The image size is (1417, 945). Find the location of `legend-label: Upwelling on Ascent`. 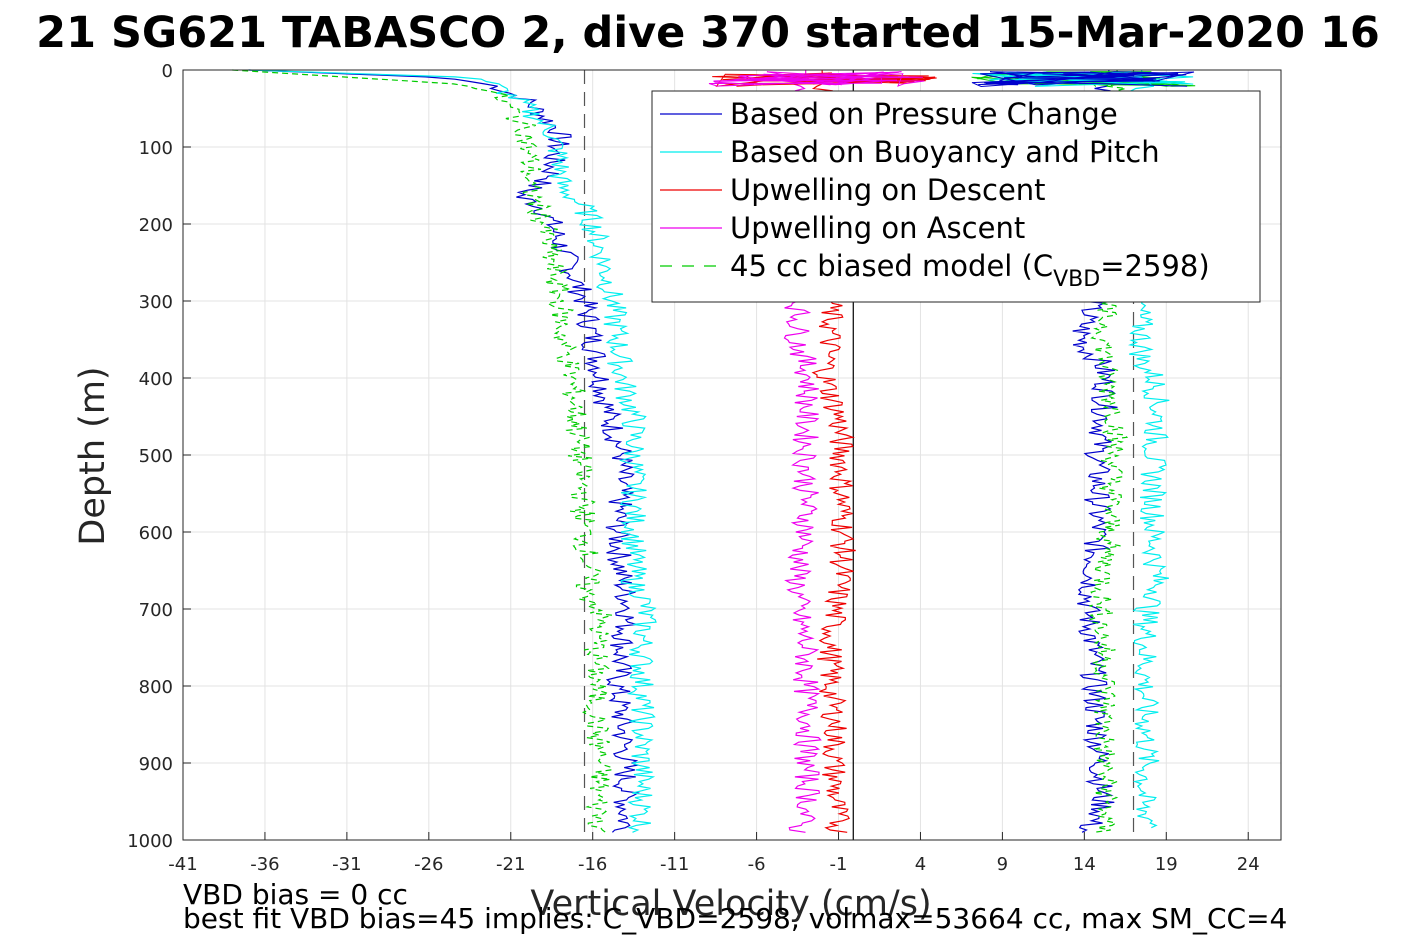

legend-label: Upwelling on Ascent is located at coordinates (877, 228).